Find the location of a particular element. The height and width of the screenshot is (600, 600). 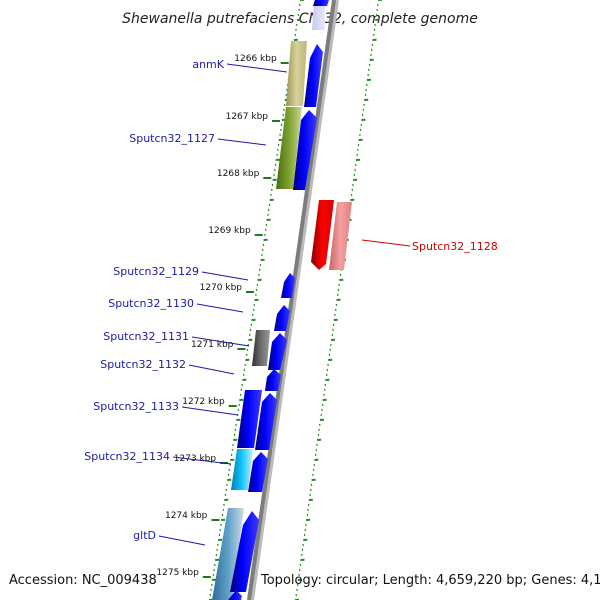

kbp-tick-label: 1270 kbp is located at coordinates (221, 288).